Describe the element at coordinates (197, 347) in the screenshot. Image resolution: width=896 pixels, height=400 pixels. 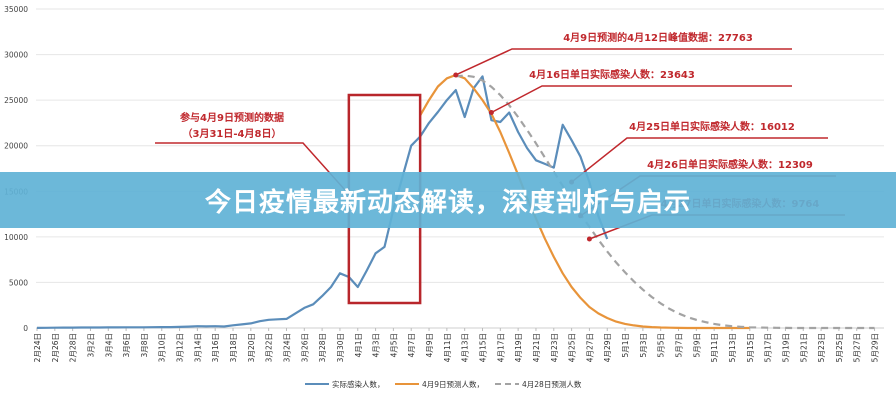
I see `x-tick-label: 3月14日` at that location.